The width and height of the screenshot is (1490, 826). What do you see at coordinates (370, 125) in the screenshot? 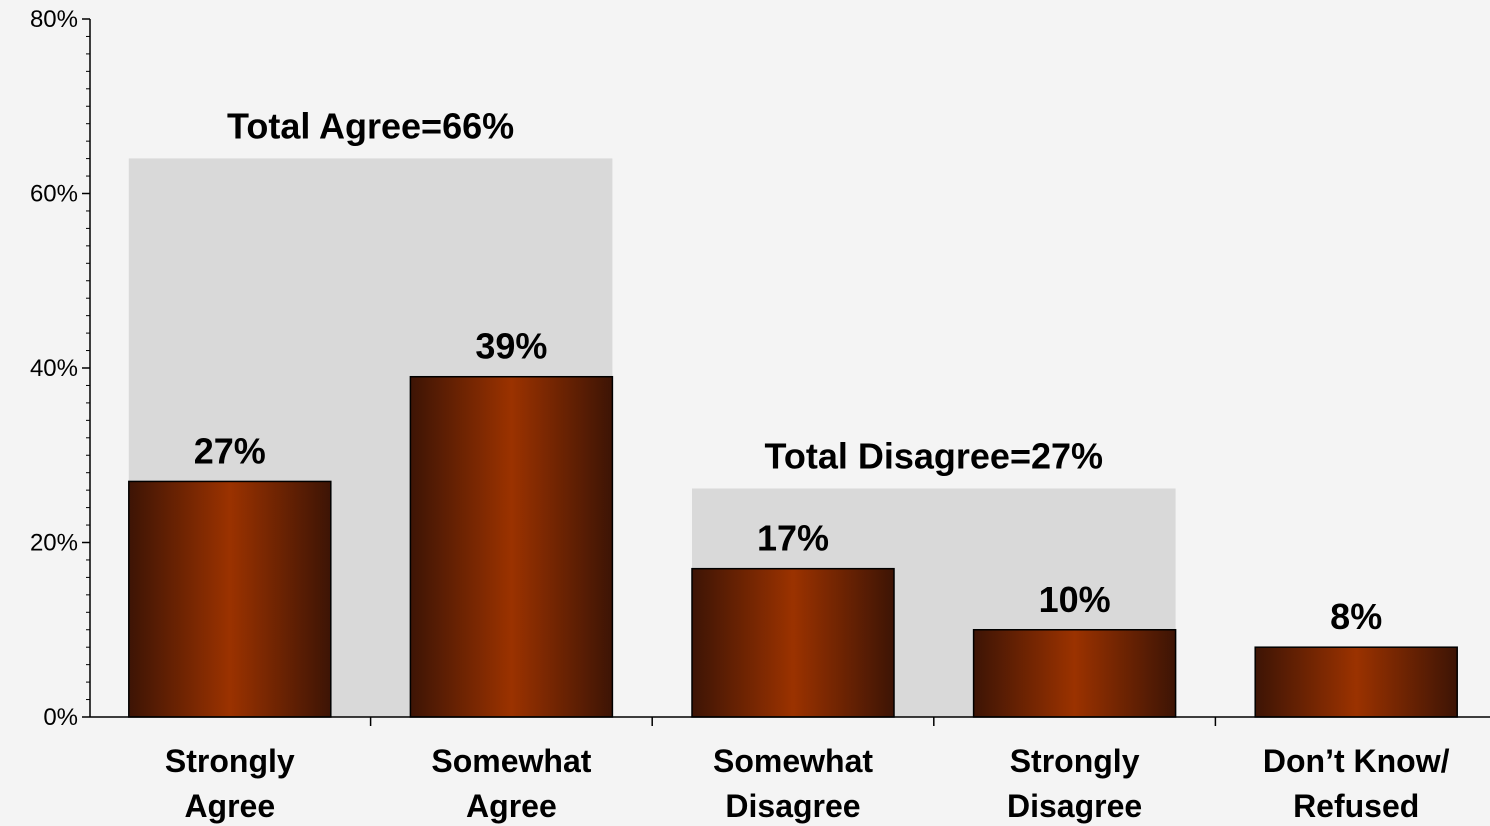
I see `group-label-0: Total Agree=66%` at bounding box center [370, 125].